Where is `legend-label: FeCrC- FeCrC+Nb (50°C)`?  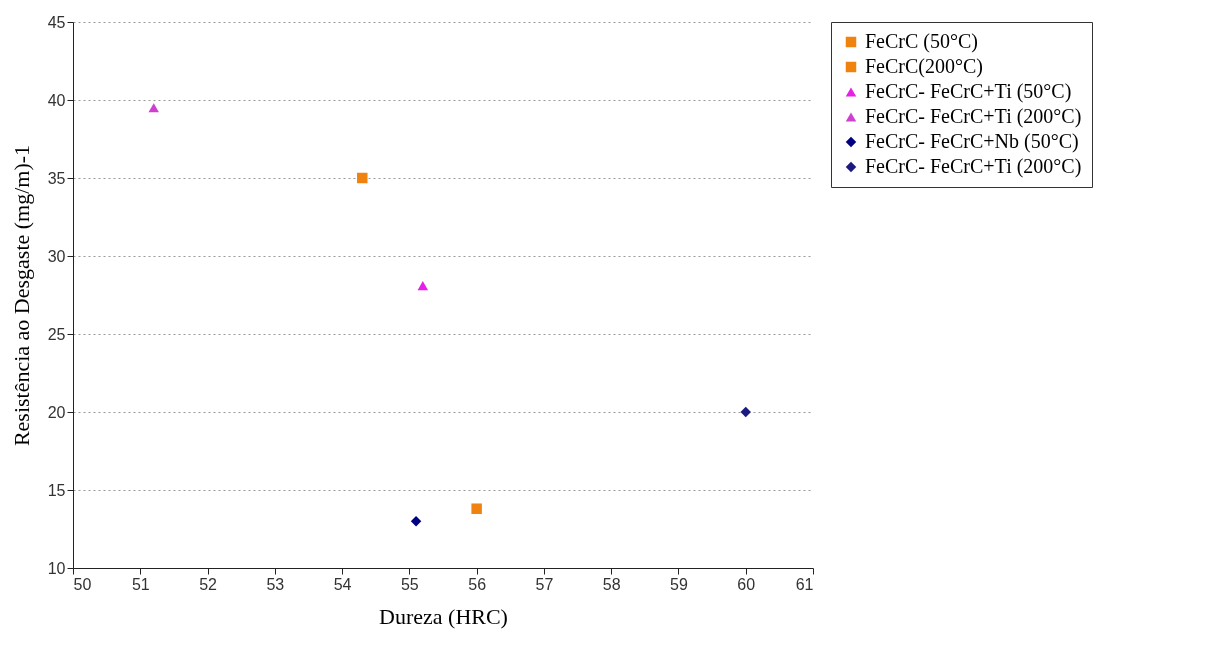
legend-label: FeCrC- FeCrC+Nb (50°C) is located at coordinates (972, 141).